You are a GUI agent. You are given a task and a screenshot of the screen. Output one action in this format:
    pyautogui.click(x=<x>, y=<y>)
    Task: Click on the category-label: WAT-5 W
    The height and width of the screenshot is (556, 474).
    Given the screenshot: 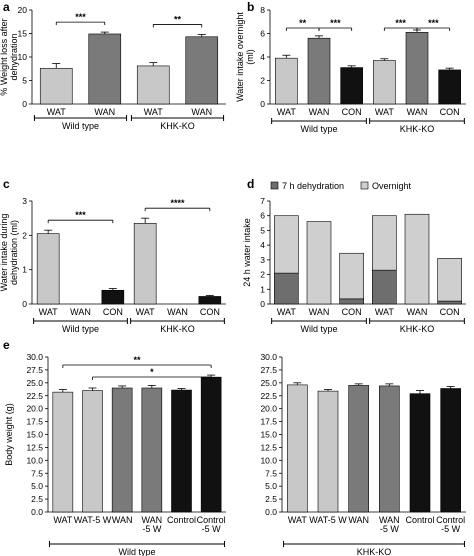 What is the action you would take?
    pyautogui.click(x=93, y=520)
    